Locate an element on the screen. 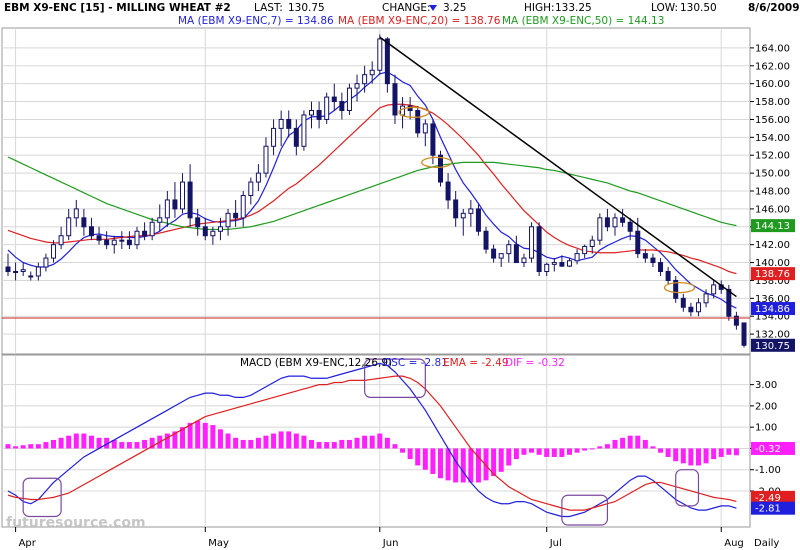 Image resolution: width=800 pixels, height=550 pixels. macd-annotation-box is located at coordinates (585, 510).